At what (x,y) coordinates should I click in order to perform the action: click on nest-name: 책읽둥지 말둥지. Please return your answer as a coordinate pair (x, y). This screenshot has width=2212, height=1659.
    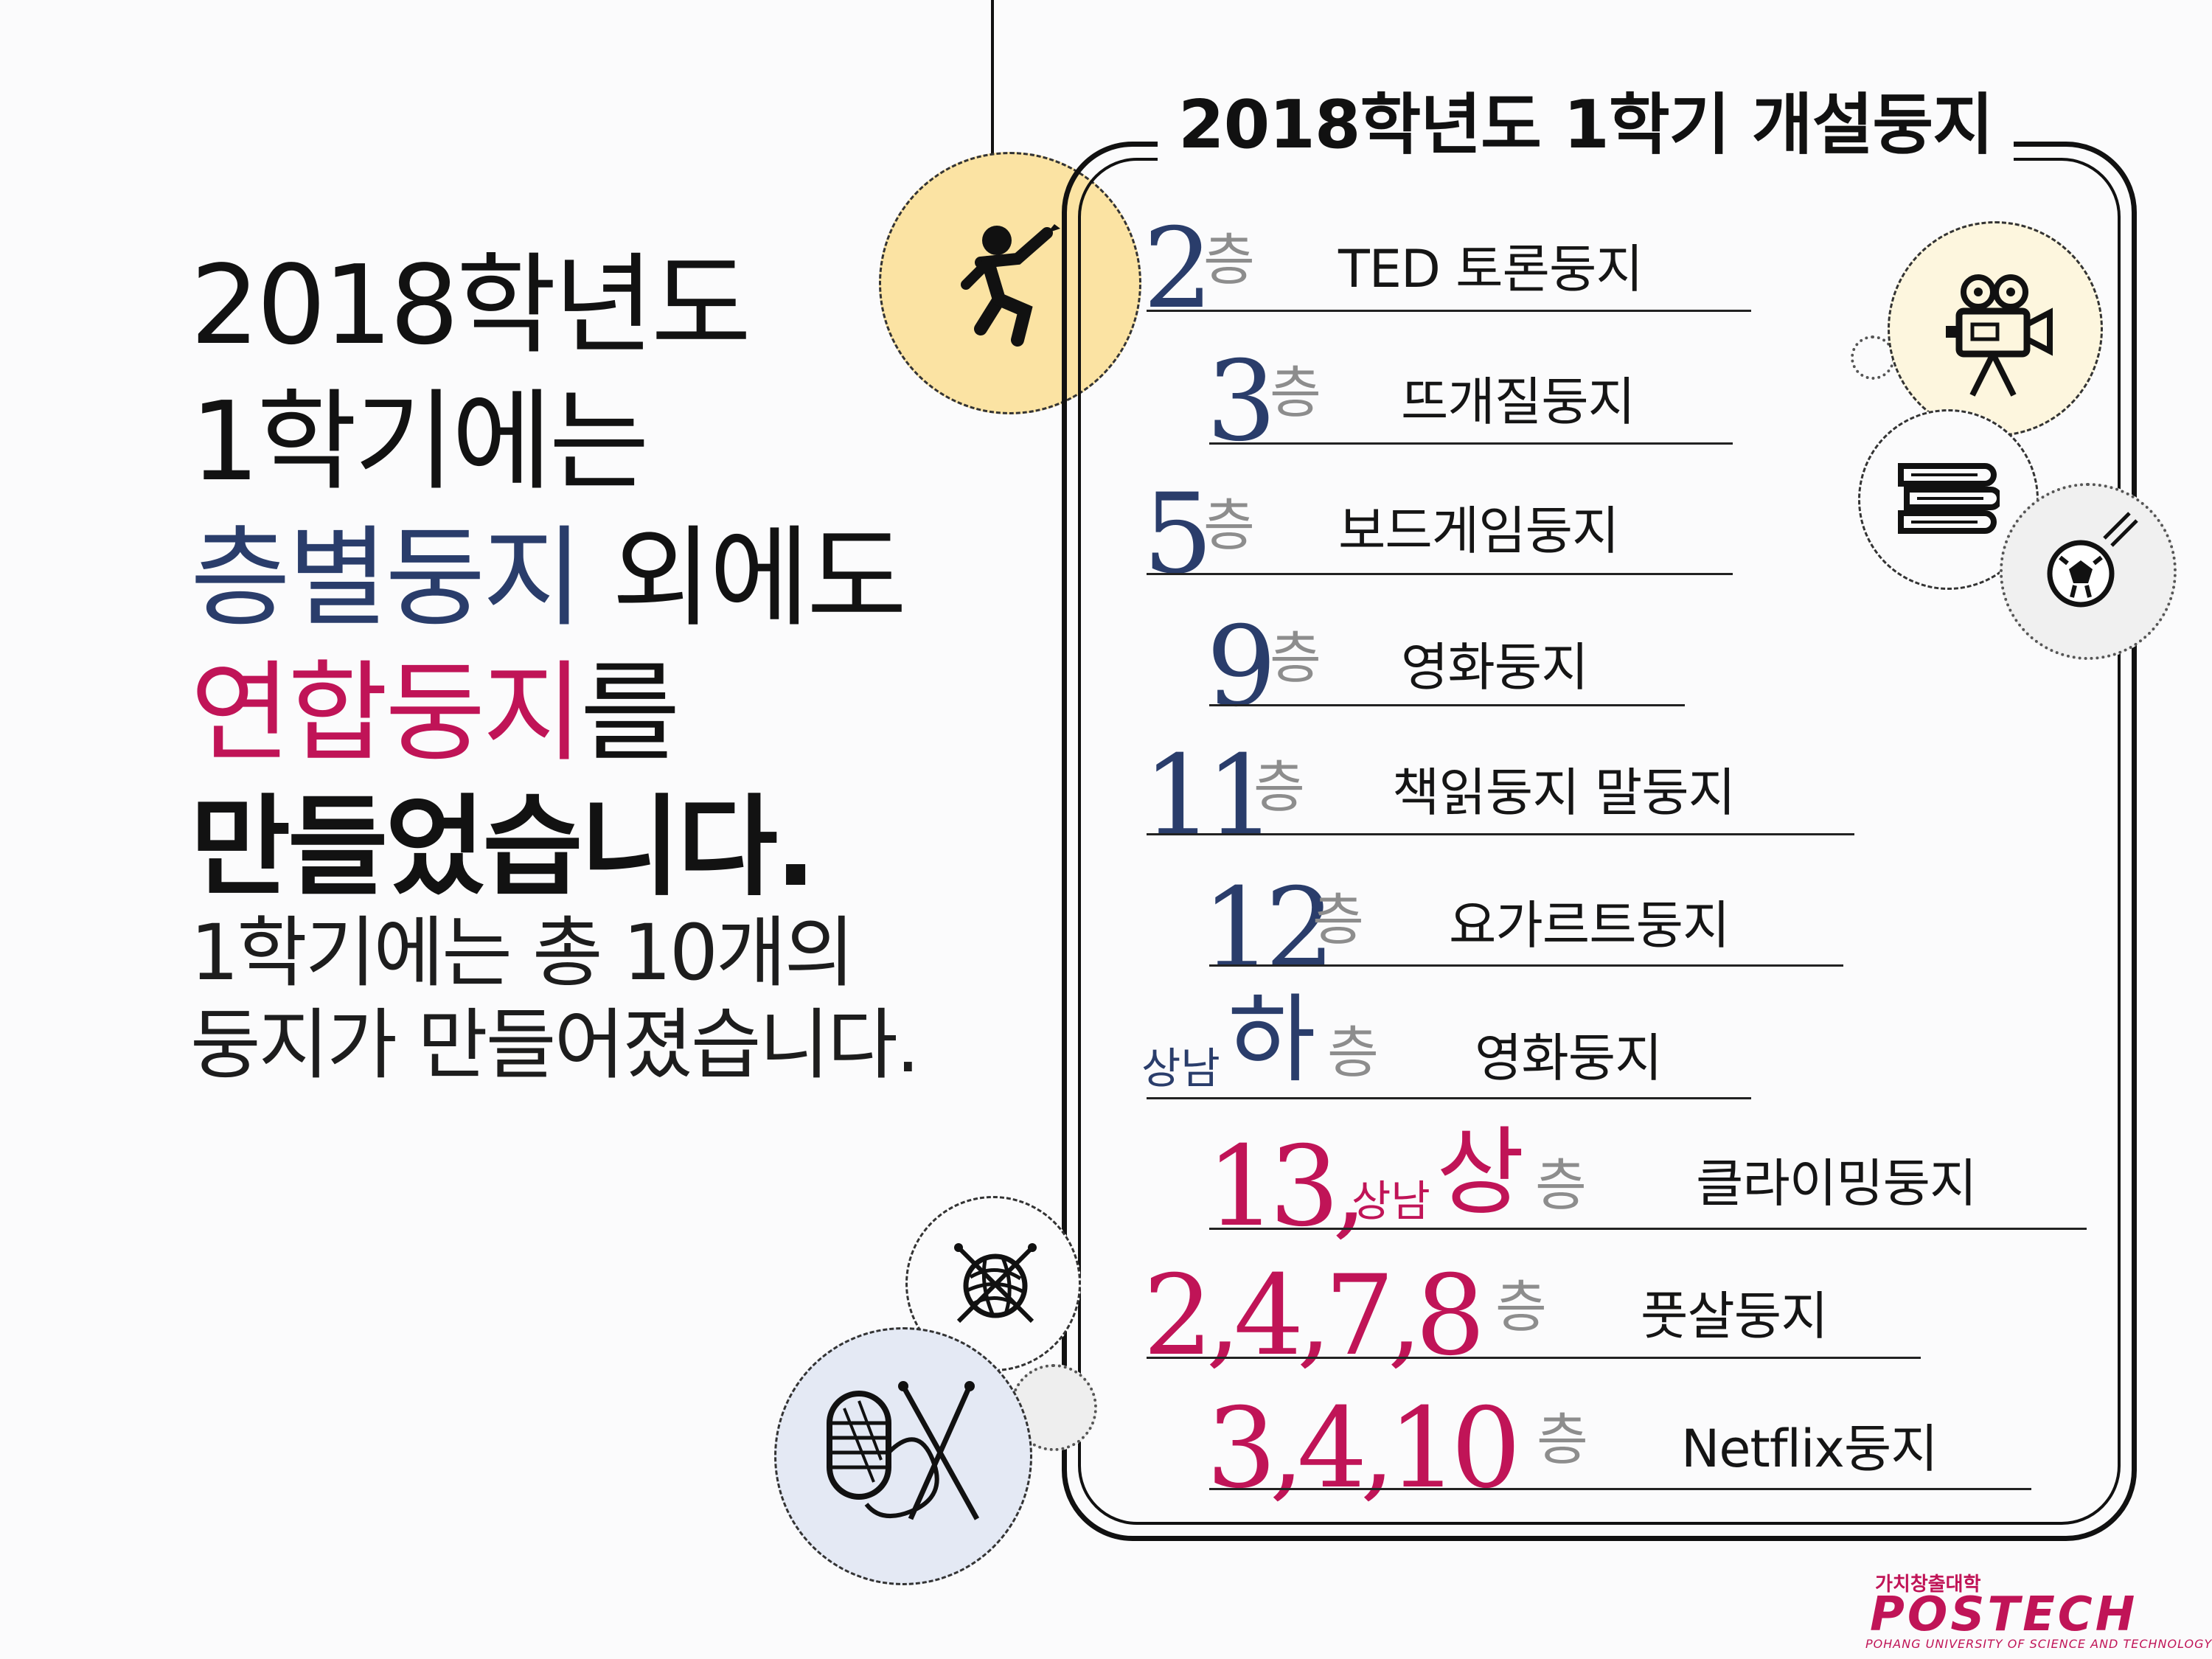
    Looking at the image, I should click on (1564, 792).